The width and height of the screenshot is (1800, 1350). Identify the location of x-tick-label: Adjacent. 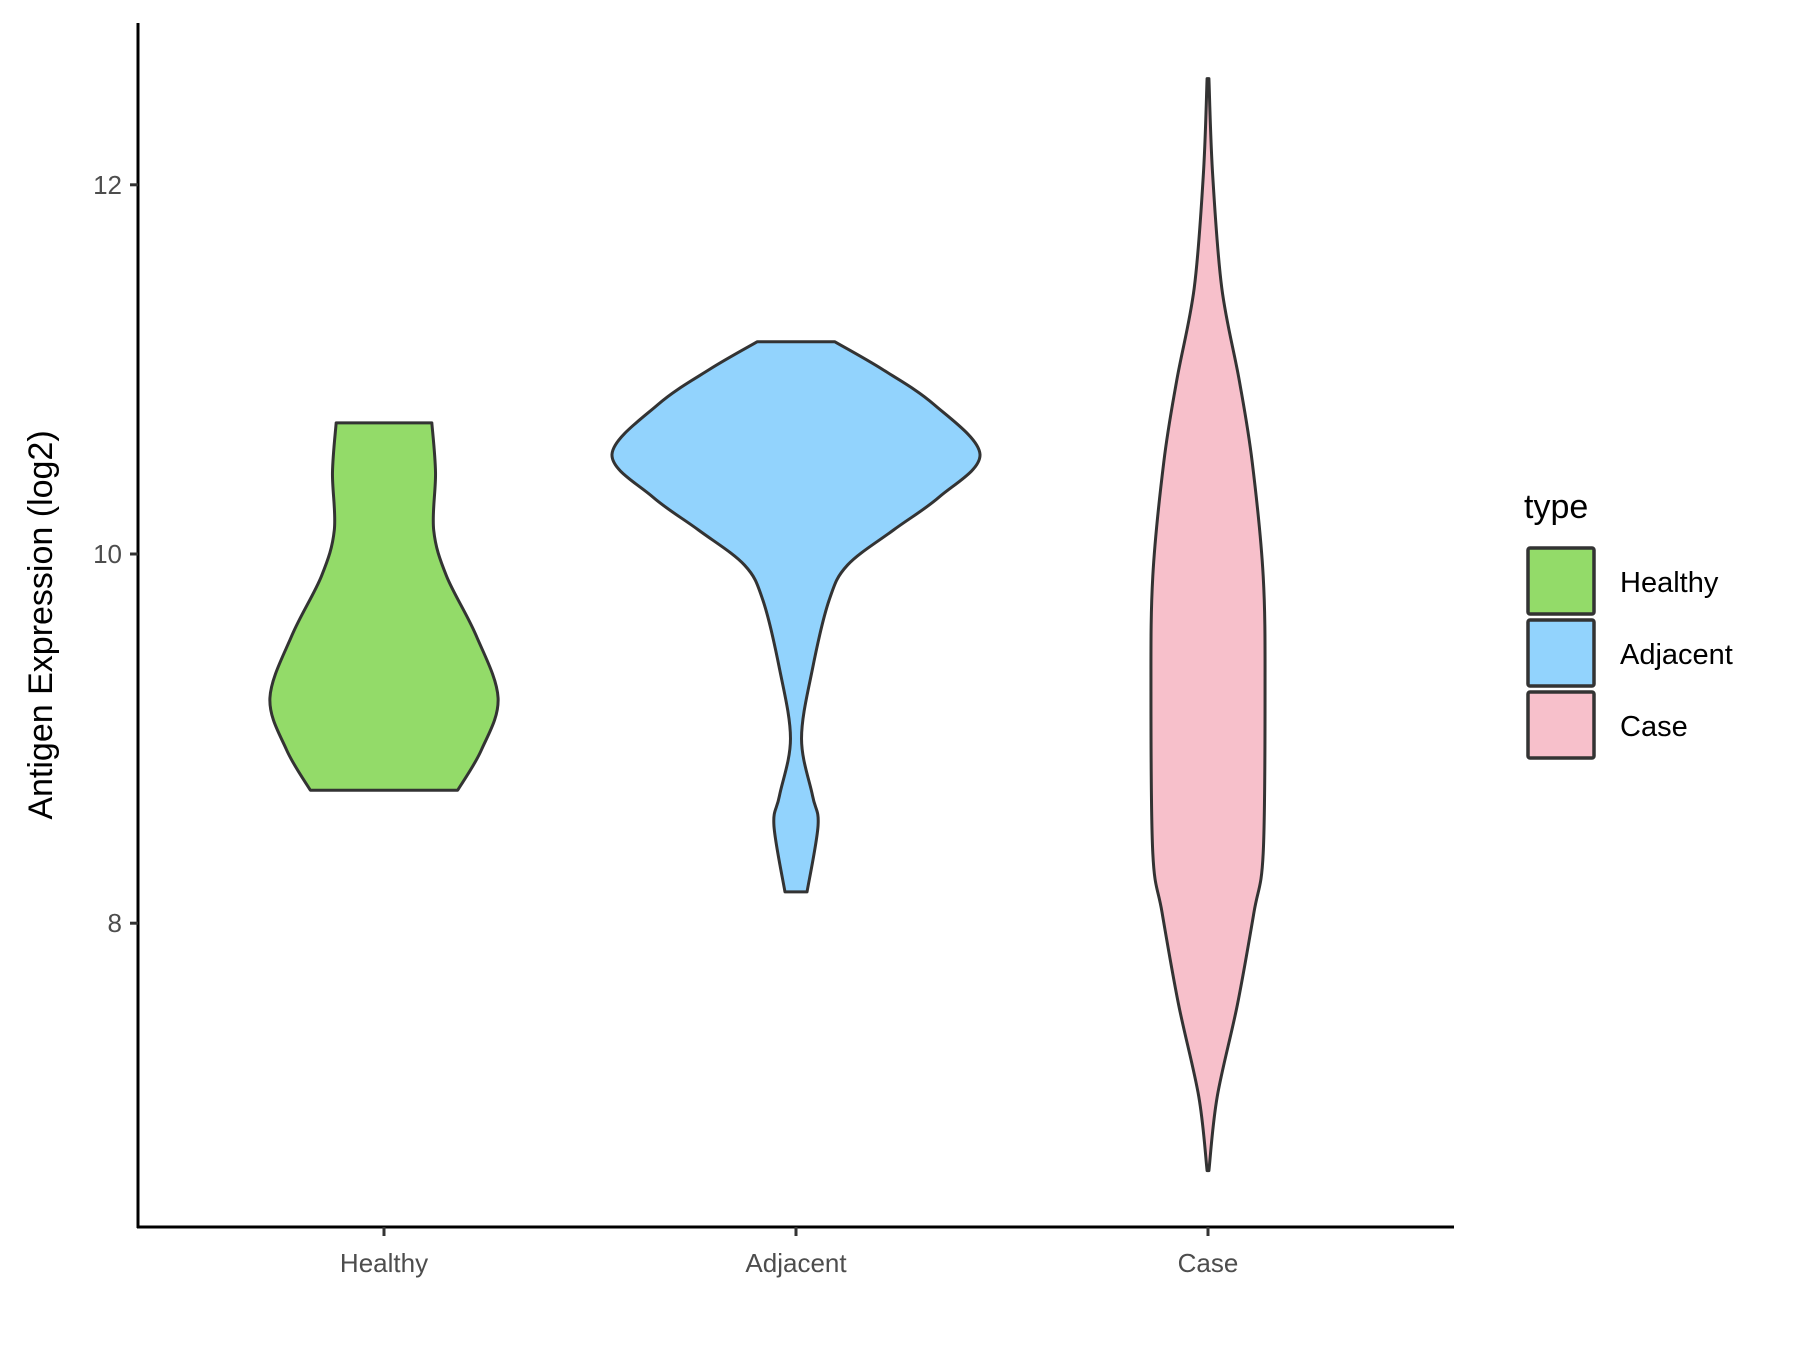
(796, 1263).